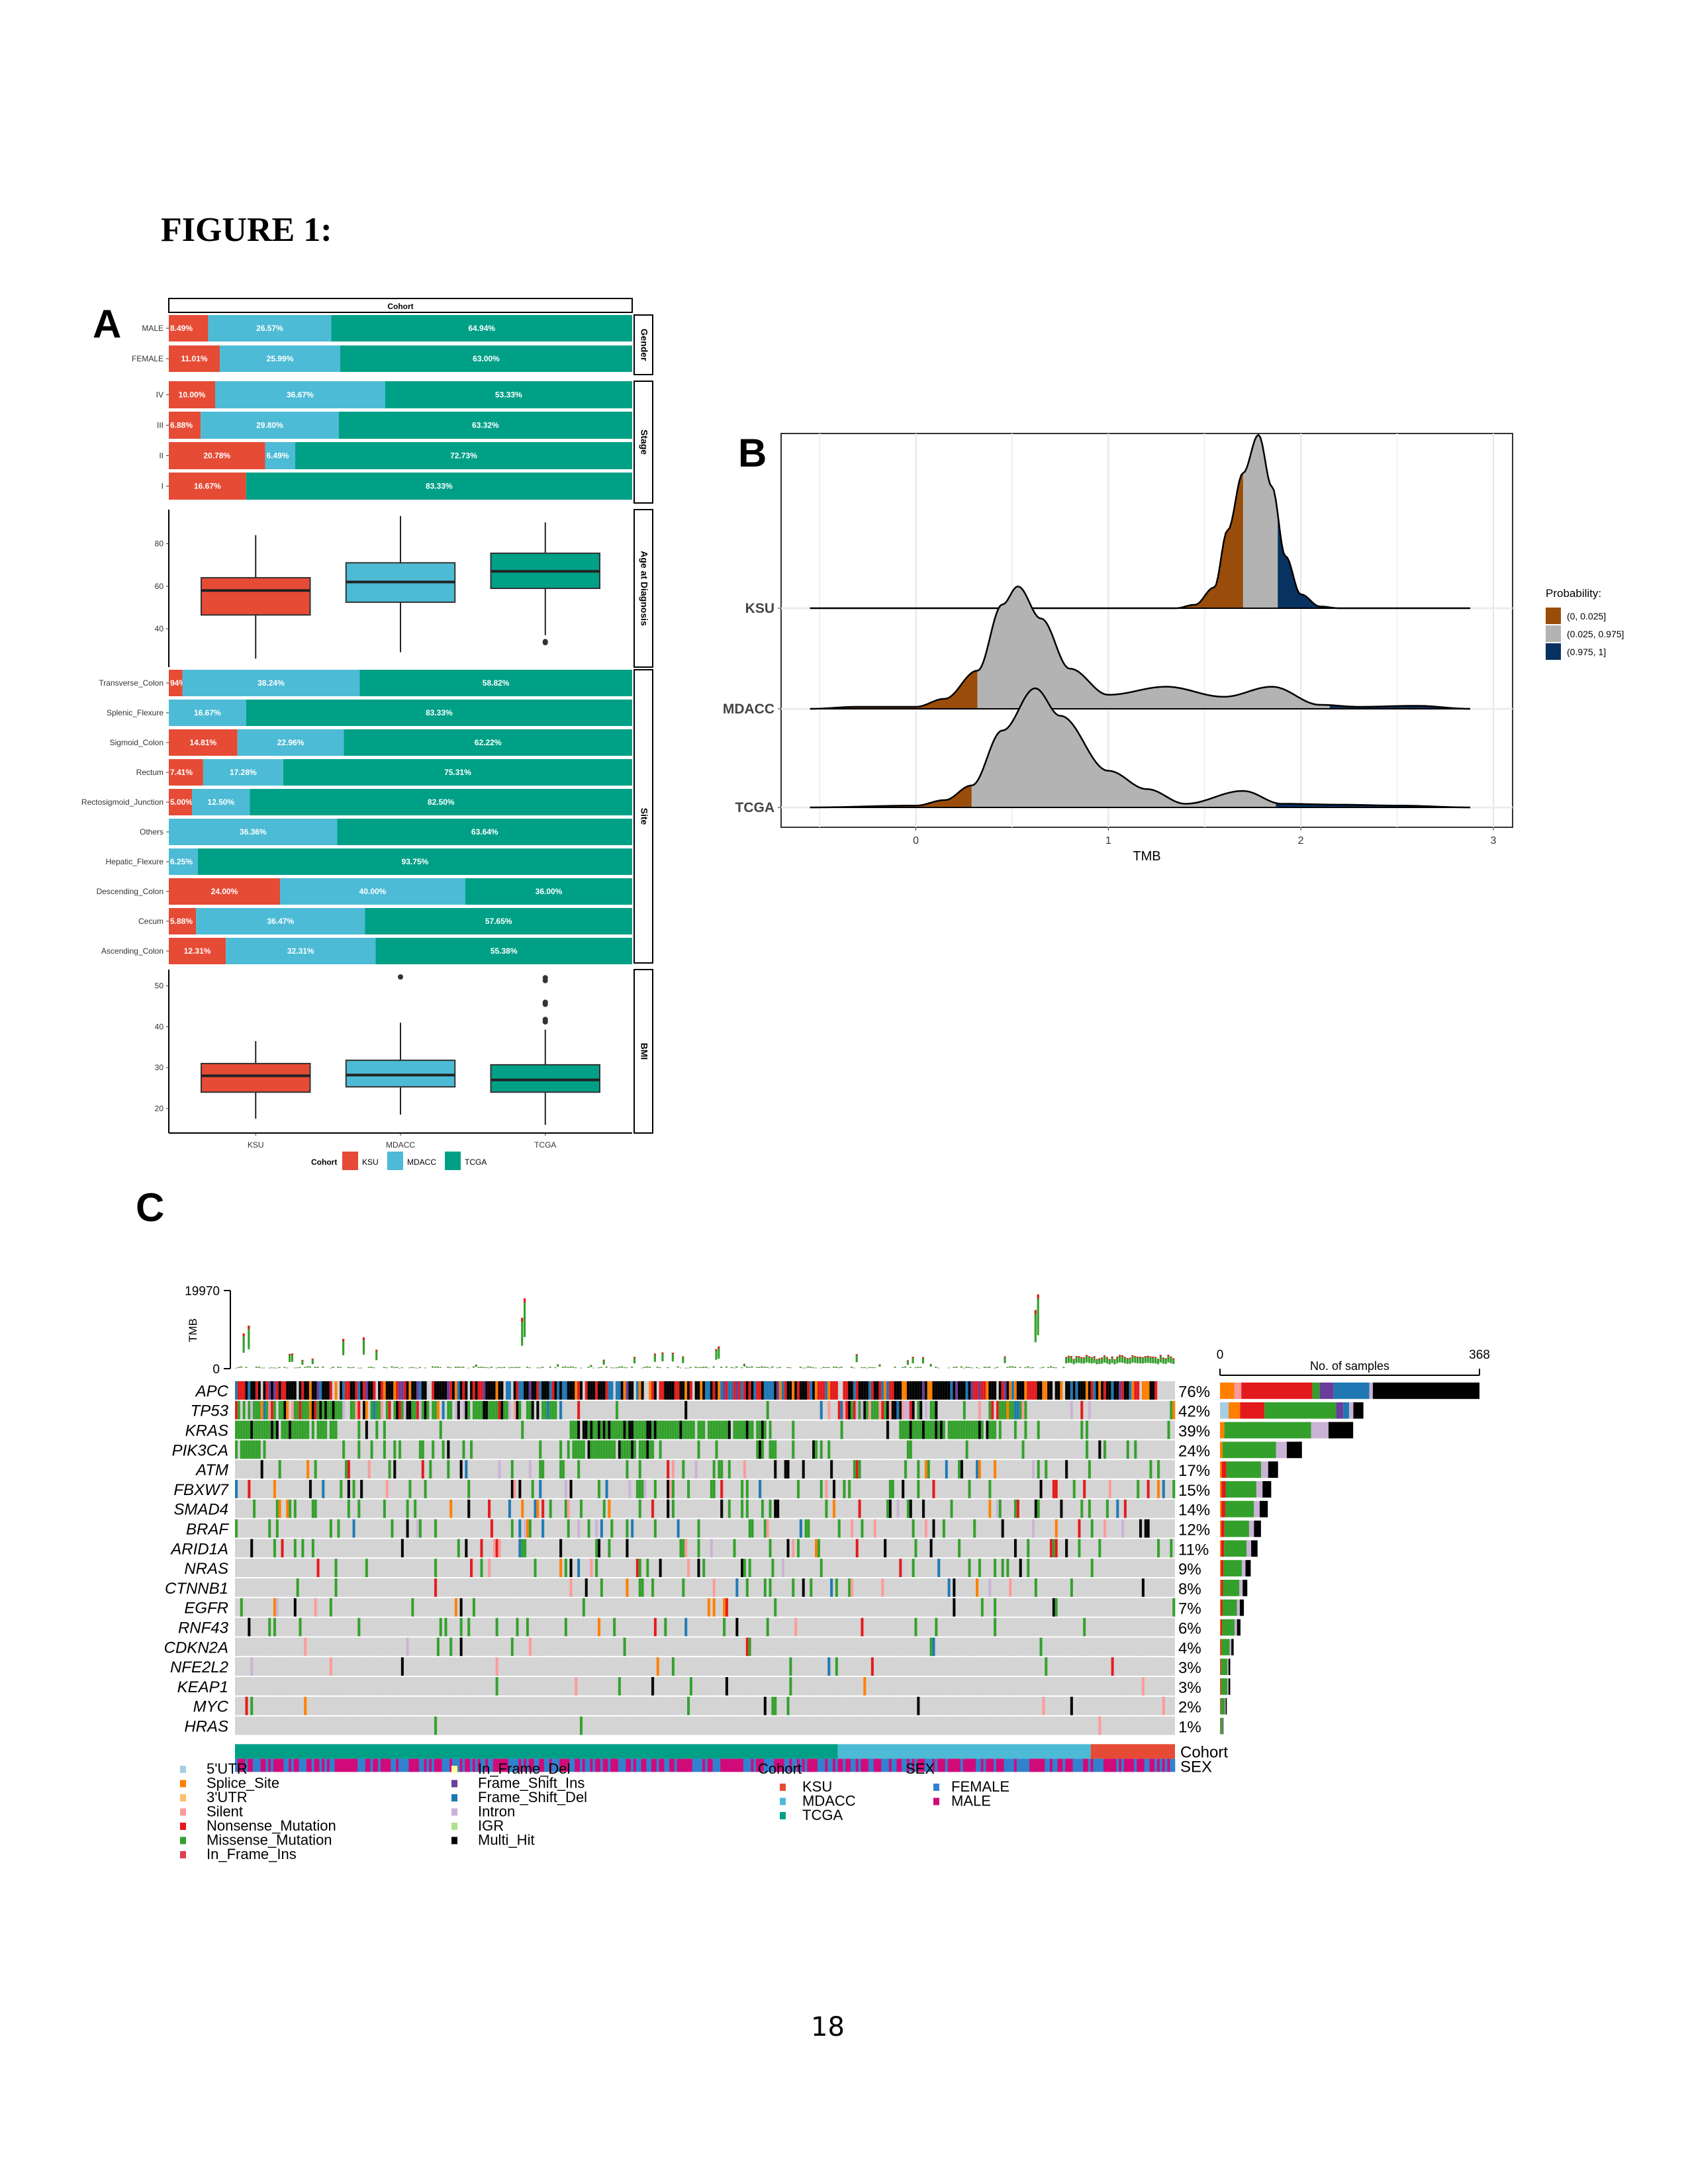  I want to click on facet-label: BMI, so click(644, 1051).